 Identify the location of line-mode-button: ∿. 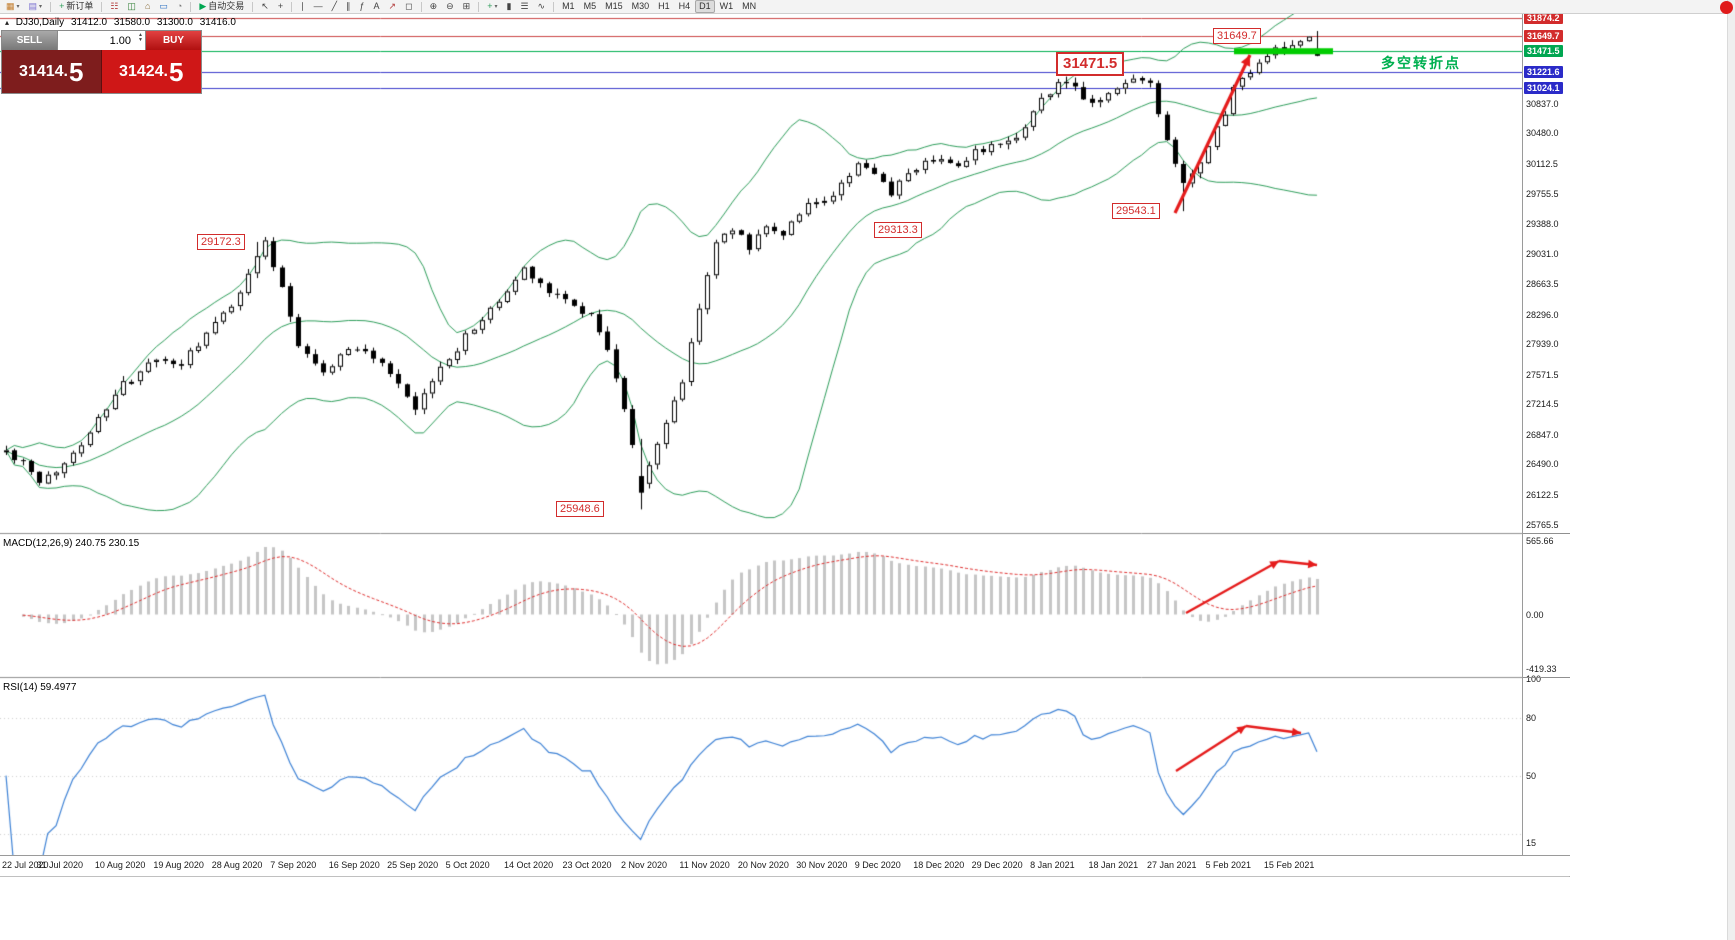
(542, 6).